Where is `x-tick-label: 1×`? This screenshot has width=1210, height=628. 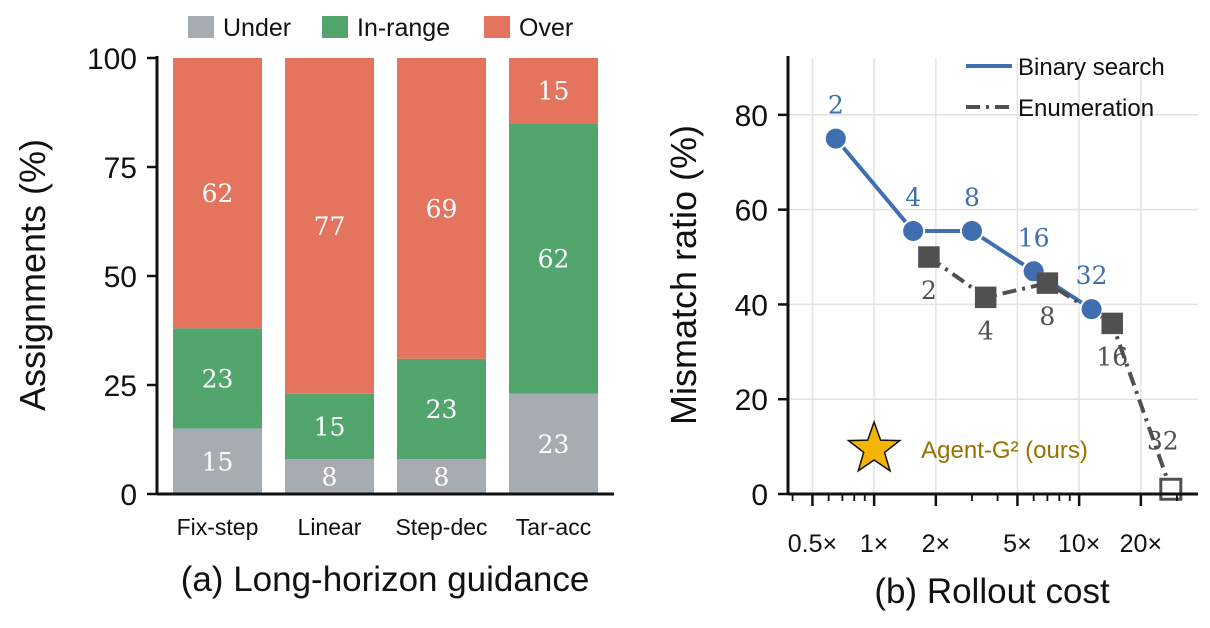 x-tick-label: 1× is located at coordinates (874, 544).